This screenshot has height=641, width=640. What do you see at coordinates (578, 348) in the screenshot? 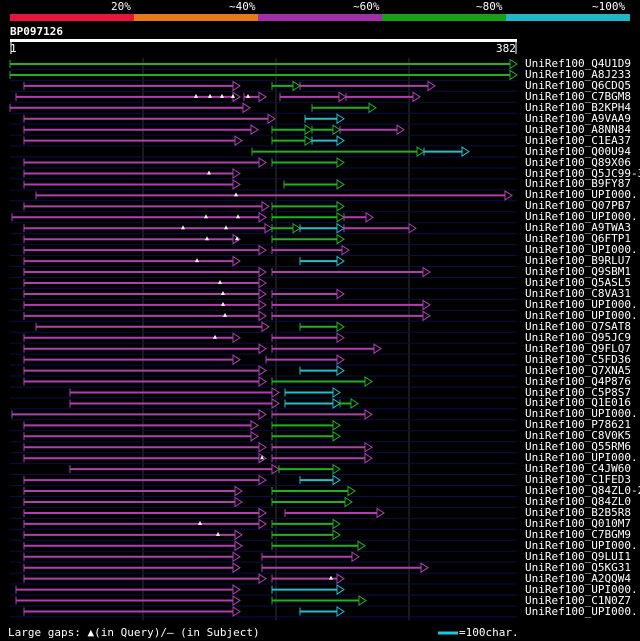
I see `hit-name-link: UniRef100_Q9FLQ7` at bounding box center [578, 348].